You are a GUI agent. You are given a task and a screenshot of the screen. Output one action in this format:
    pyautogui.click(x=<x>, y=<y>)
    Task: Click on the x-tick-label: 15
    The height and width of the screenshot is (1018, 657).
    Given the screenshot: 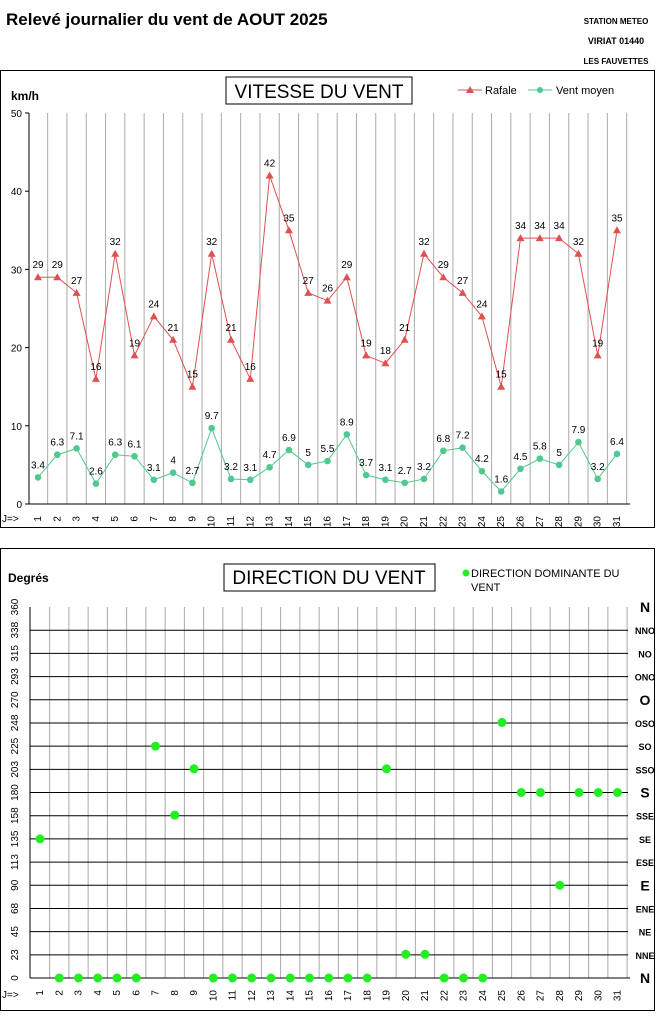 What is the action you would take?
    pyautogui.click(x=310, y=996)
    